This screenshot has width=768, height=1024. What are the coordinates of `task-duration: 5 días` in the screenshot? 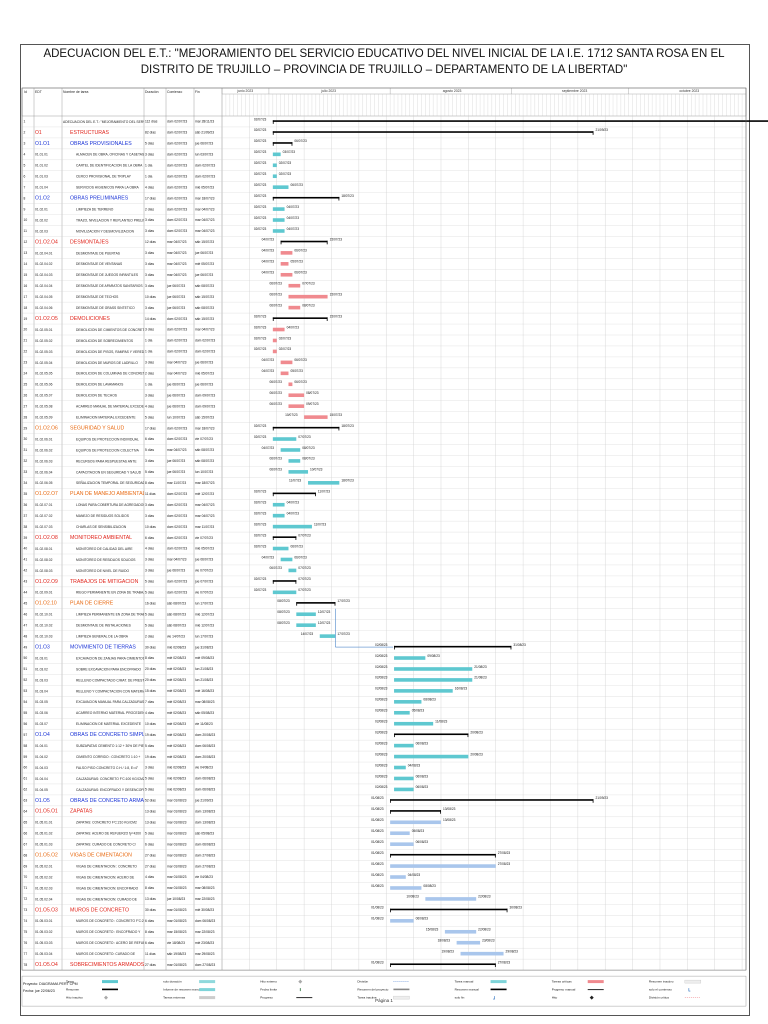 It's located at (149, 417).